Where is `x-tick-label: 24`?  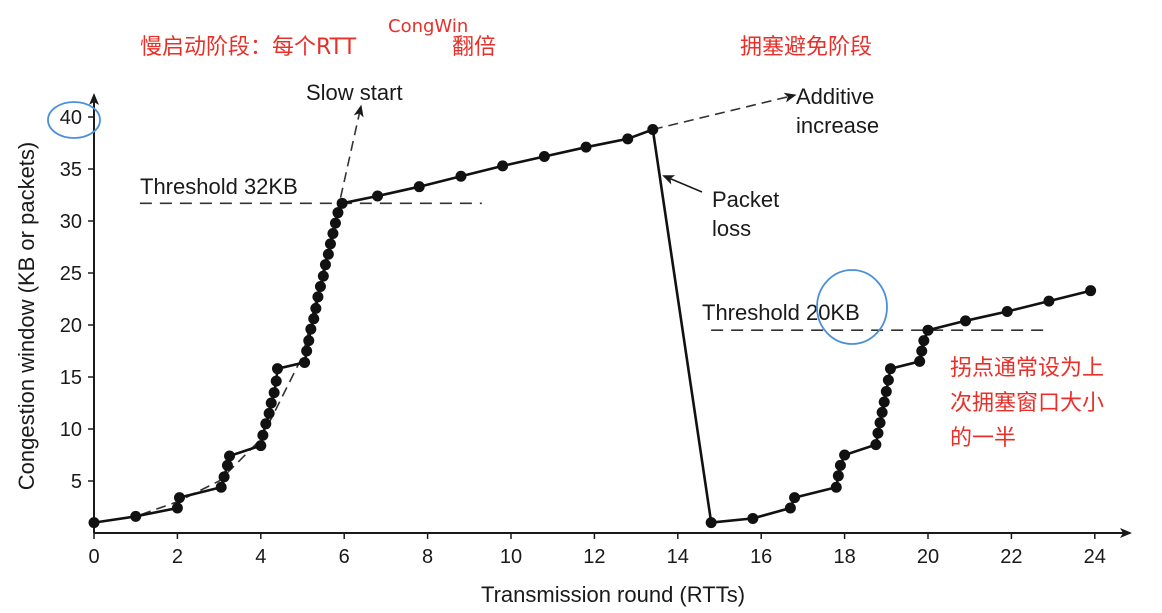
x-tick-label: 24 is located at coordinates (1095, 557).